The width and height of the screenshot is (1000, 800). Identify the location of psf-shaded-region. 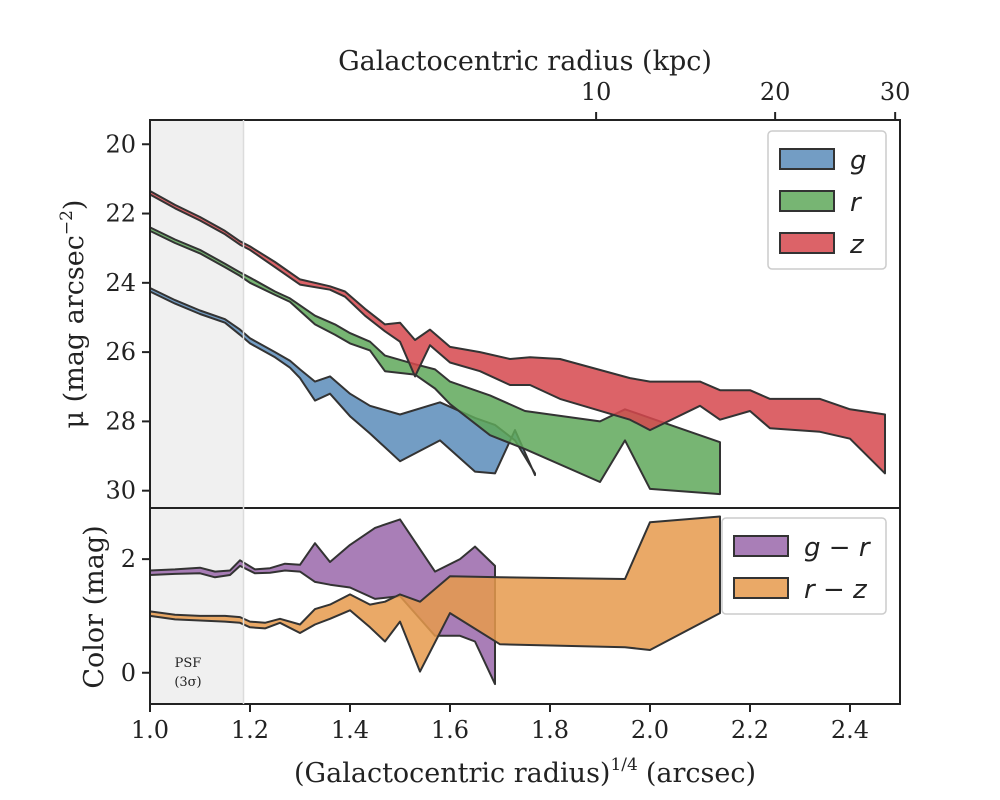
(197, 314).